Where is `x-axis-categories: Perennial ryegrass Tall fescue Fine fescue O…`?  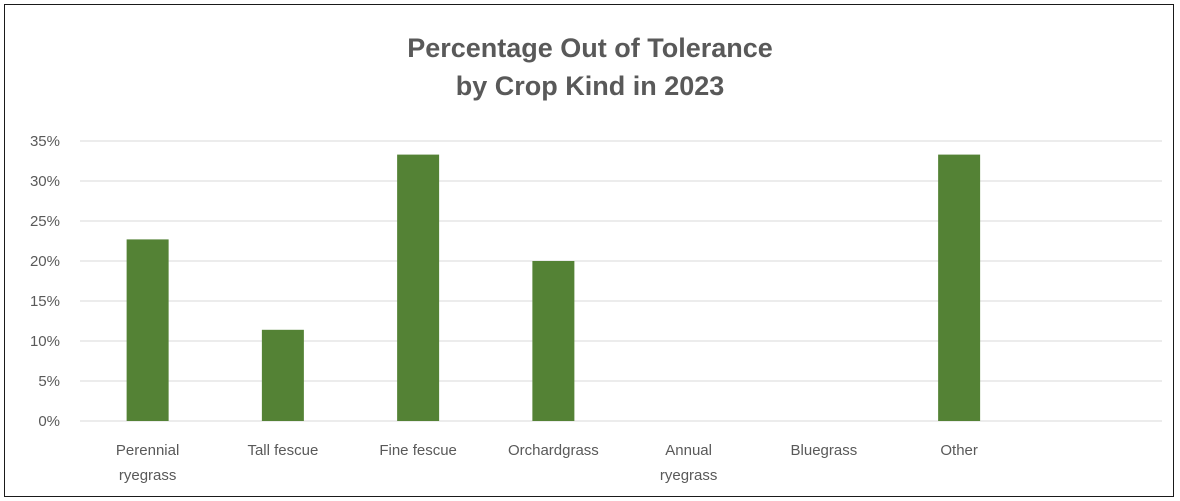 x-axis-categories: Perennial ryegrass Tall fescue Fine fescue O… is located at coordinates (547, 463).